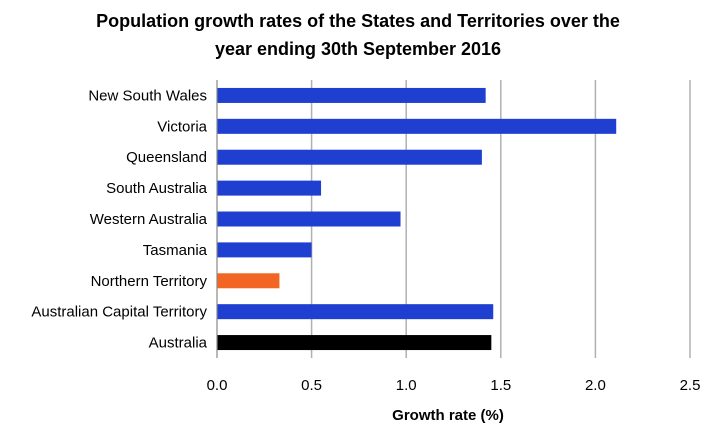 The width and height of the screenshot is (716, 435). Describe the element at coordinates (217, 385) in the screenshot. I see `x-tick-label-0: 0.0` at that location.